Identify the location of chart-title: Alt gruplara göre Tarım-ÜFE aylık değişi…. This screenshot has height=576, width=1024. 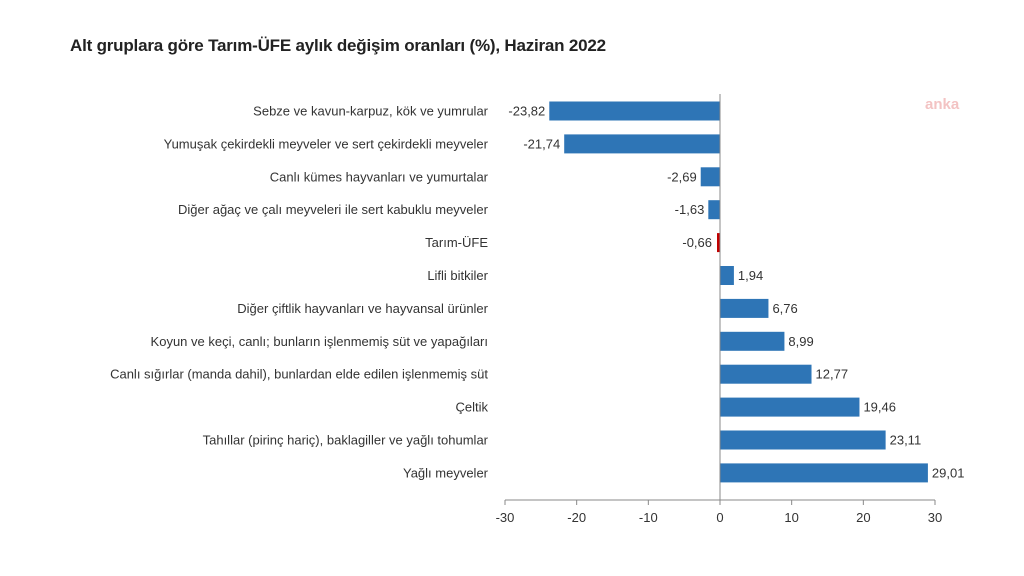
(338, 45).